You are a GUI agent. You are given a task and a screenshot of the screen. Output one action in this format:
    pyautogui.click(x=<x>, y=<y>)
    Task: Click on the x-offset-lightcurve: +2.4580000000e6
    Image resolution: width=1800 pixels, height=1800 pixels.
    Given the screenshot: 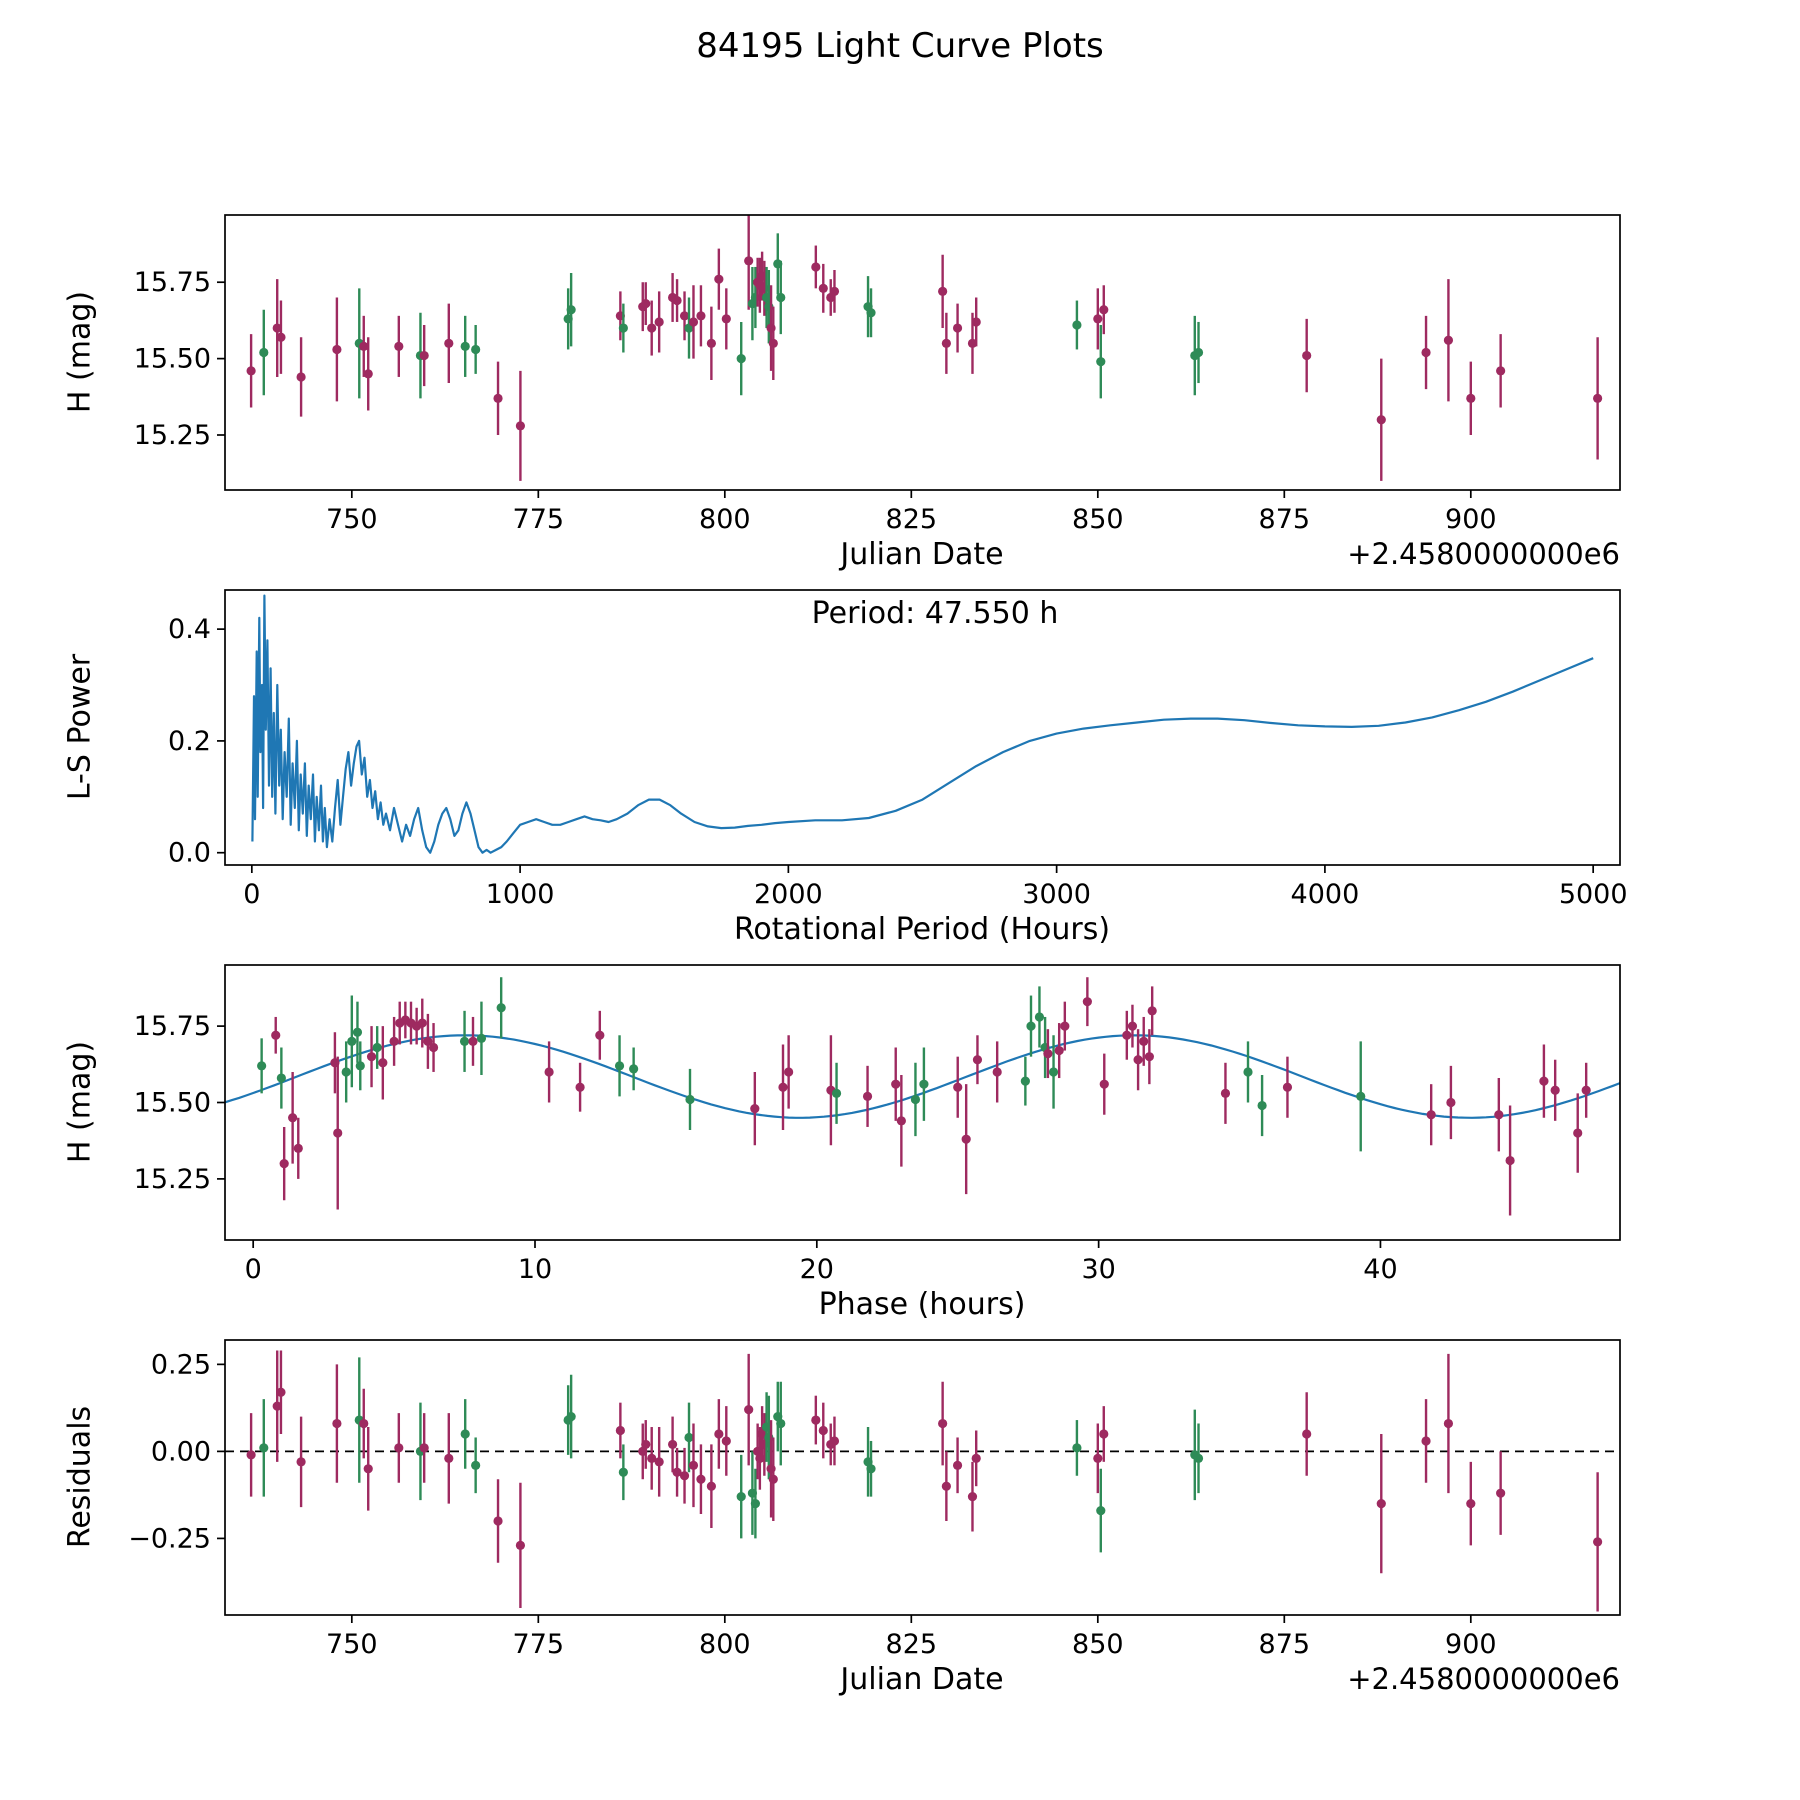 What is the action you would take?
    pyautogui.click(x=1483, y=554)
    